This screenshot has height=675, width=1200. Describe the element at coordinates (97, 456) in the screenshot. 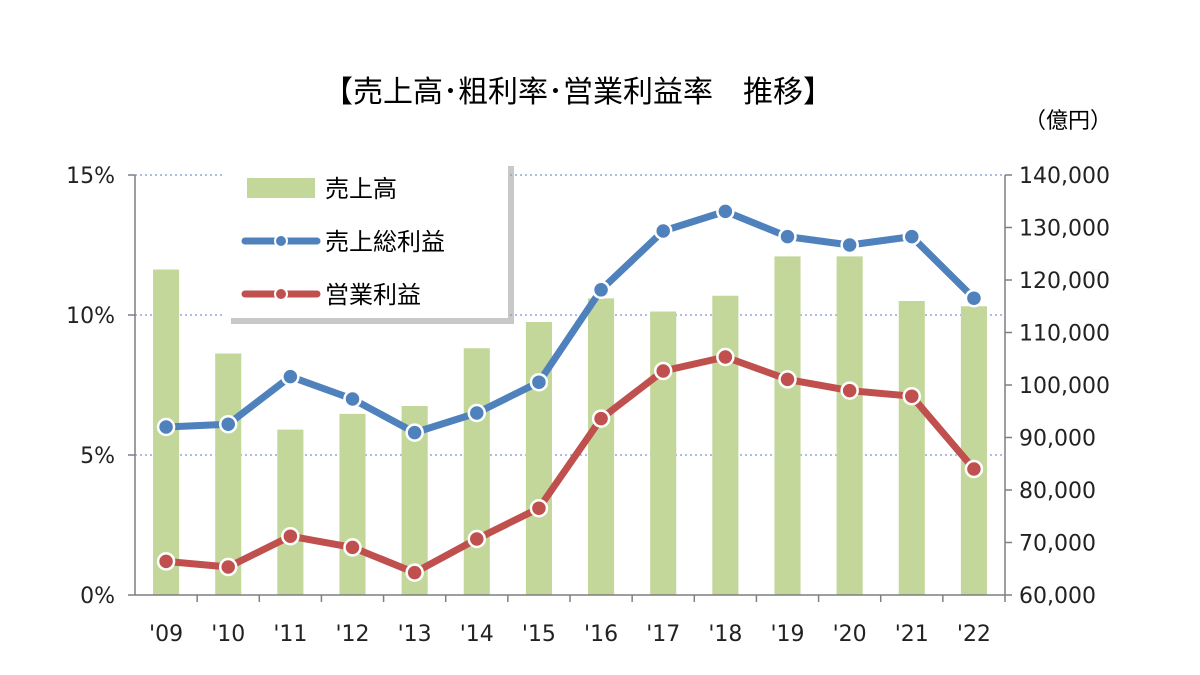

I see `left-tick-label: 5%` at that location.